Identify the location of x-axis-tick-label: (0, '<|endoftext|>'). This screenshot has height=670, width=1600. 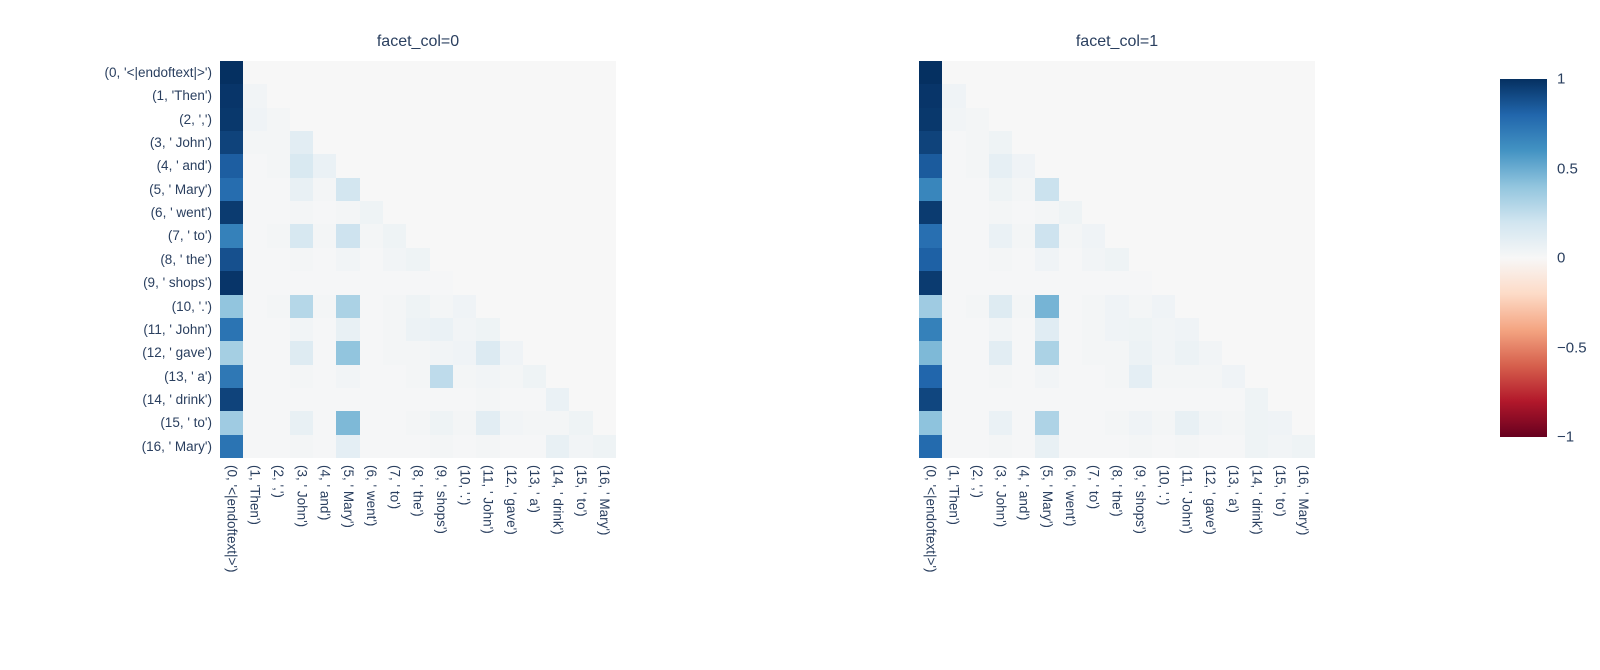
(930, 565).